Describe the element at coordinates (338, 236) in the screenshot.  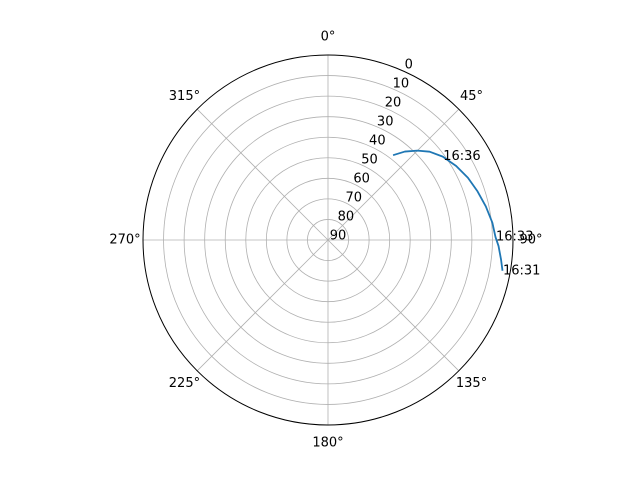
I see `r-tick-label: 90` at that location.